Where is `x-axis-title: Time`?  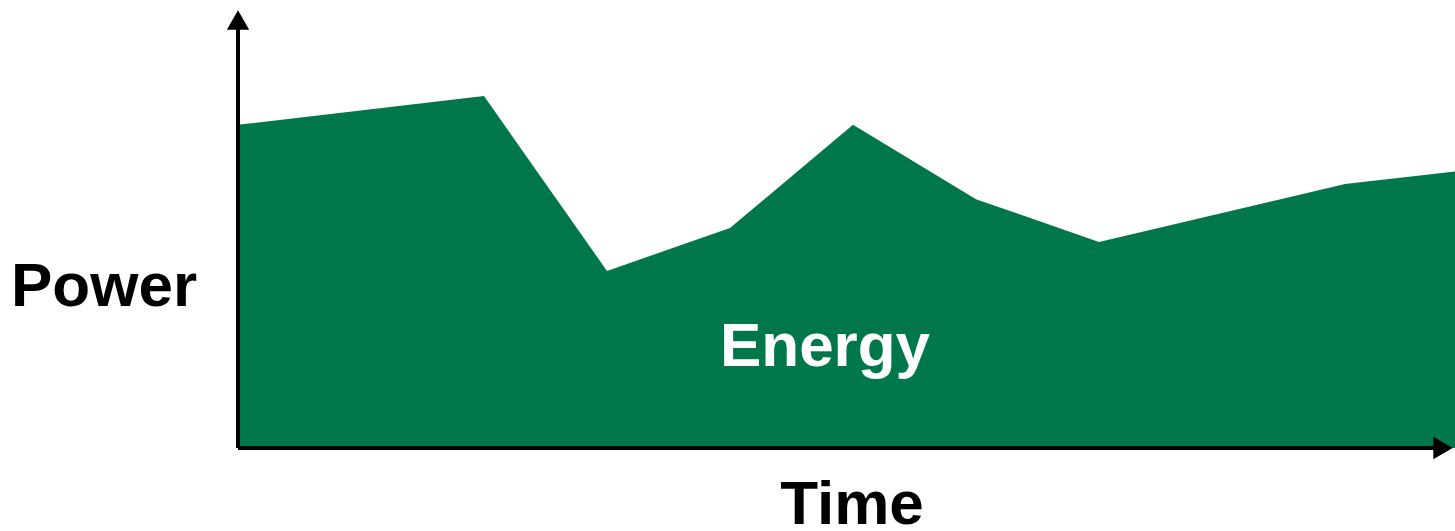
x-axis-title: Time is located at coordinates (852, 499).